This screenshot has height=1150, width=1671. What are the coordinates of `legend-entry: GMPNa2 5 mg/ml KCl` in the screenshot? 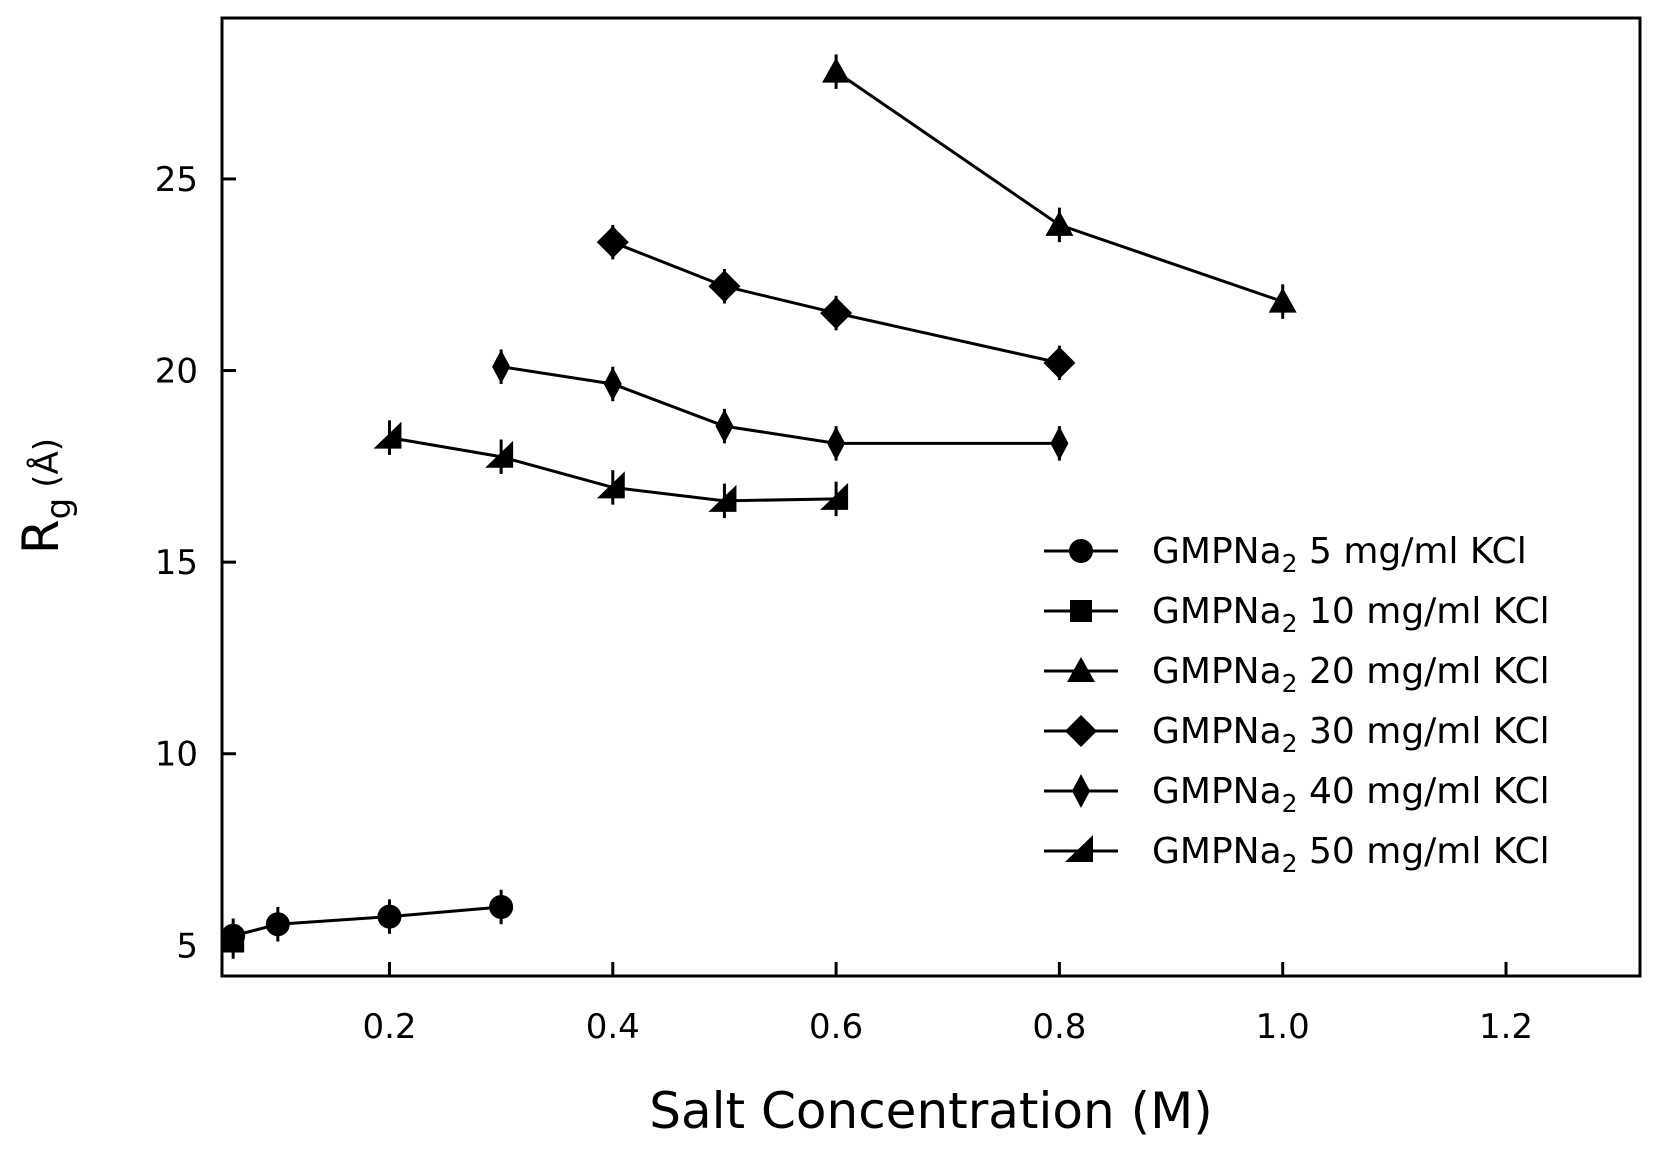 It's located at (1285, 554).